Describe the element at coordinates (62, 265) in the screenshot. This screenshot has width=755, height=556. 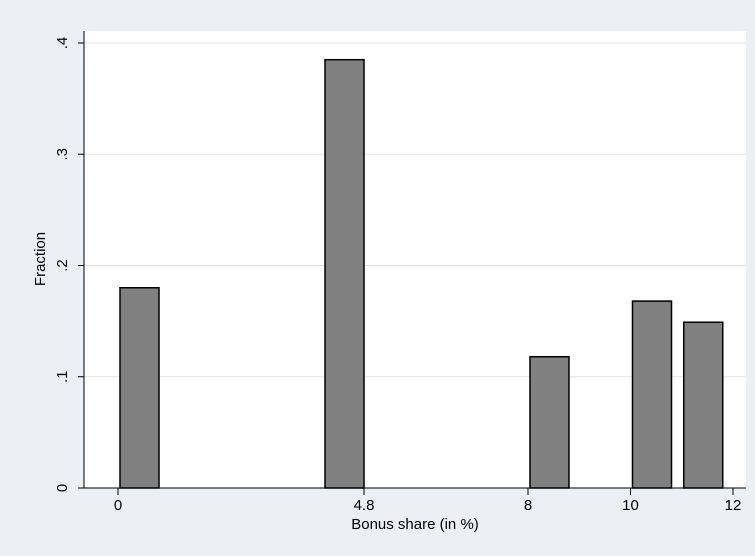
I see `y-tick-label: .2` at that location.